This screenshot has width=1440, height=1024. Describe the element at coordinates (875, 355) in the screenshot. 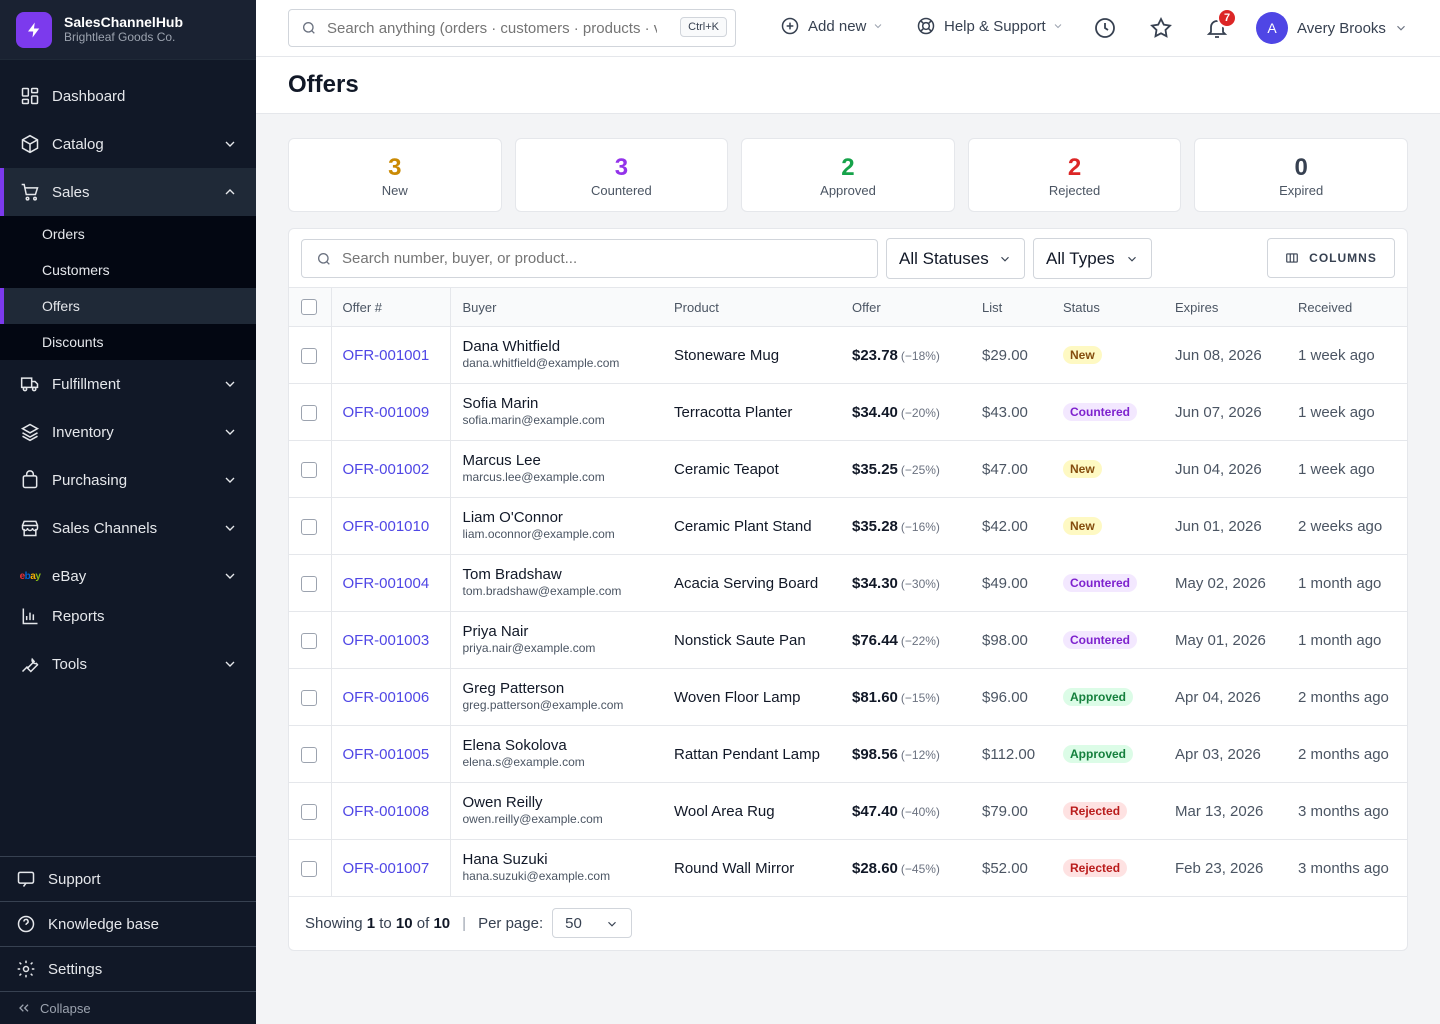

I see `offer-amount: $23.78` at that location.